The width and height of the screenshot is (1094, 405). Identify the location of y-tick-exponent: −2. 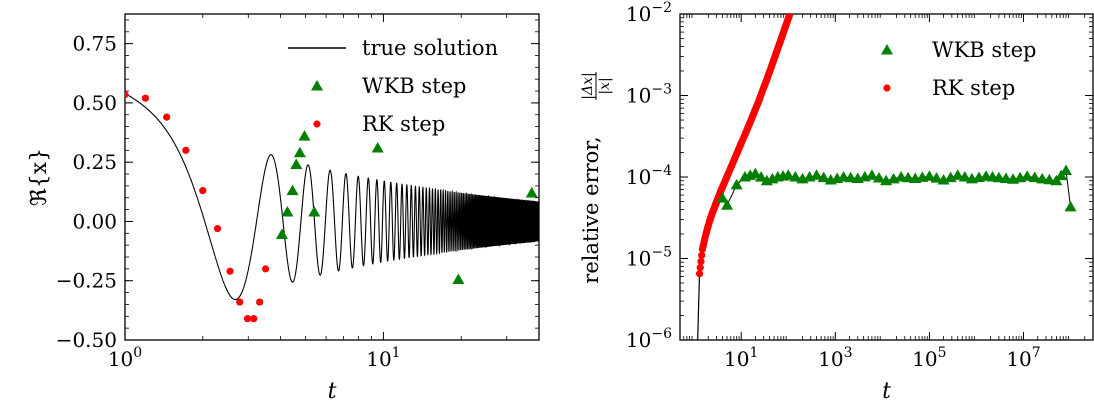
(661, 8).